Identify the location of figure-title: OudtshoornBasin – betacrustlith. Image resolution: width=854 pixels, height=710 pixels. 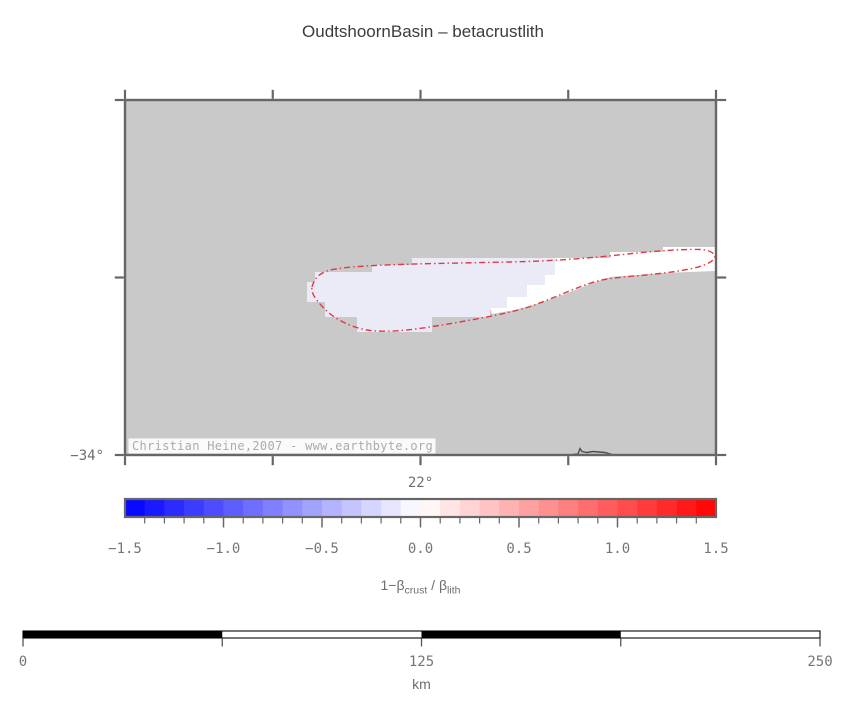
(423, 31).